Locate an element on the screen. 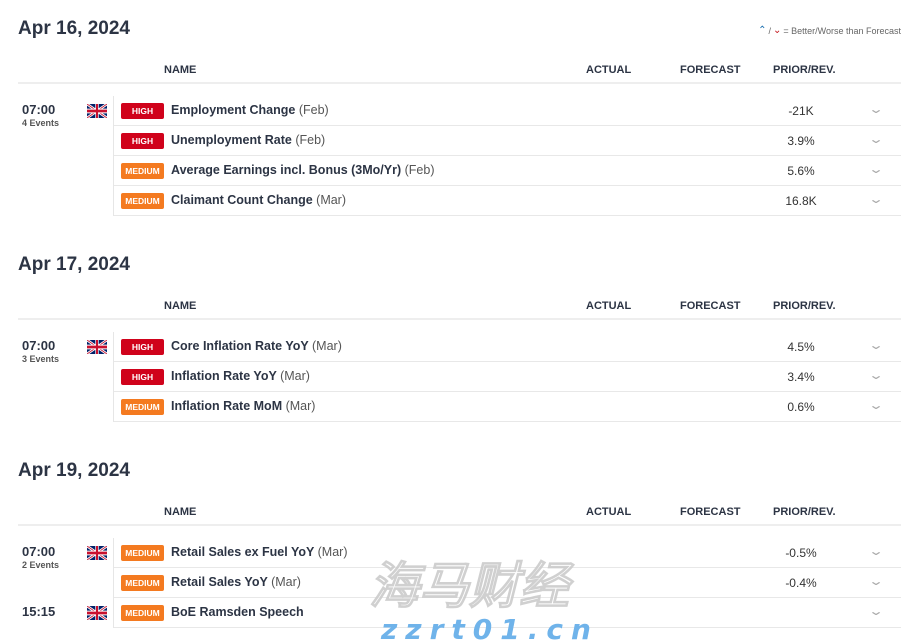  date-heading: Apr 19, 2024 is located at coordinates (74, 470).